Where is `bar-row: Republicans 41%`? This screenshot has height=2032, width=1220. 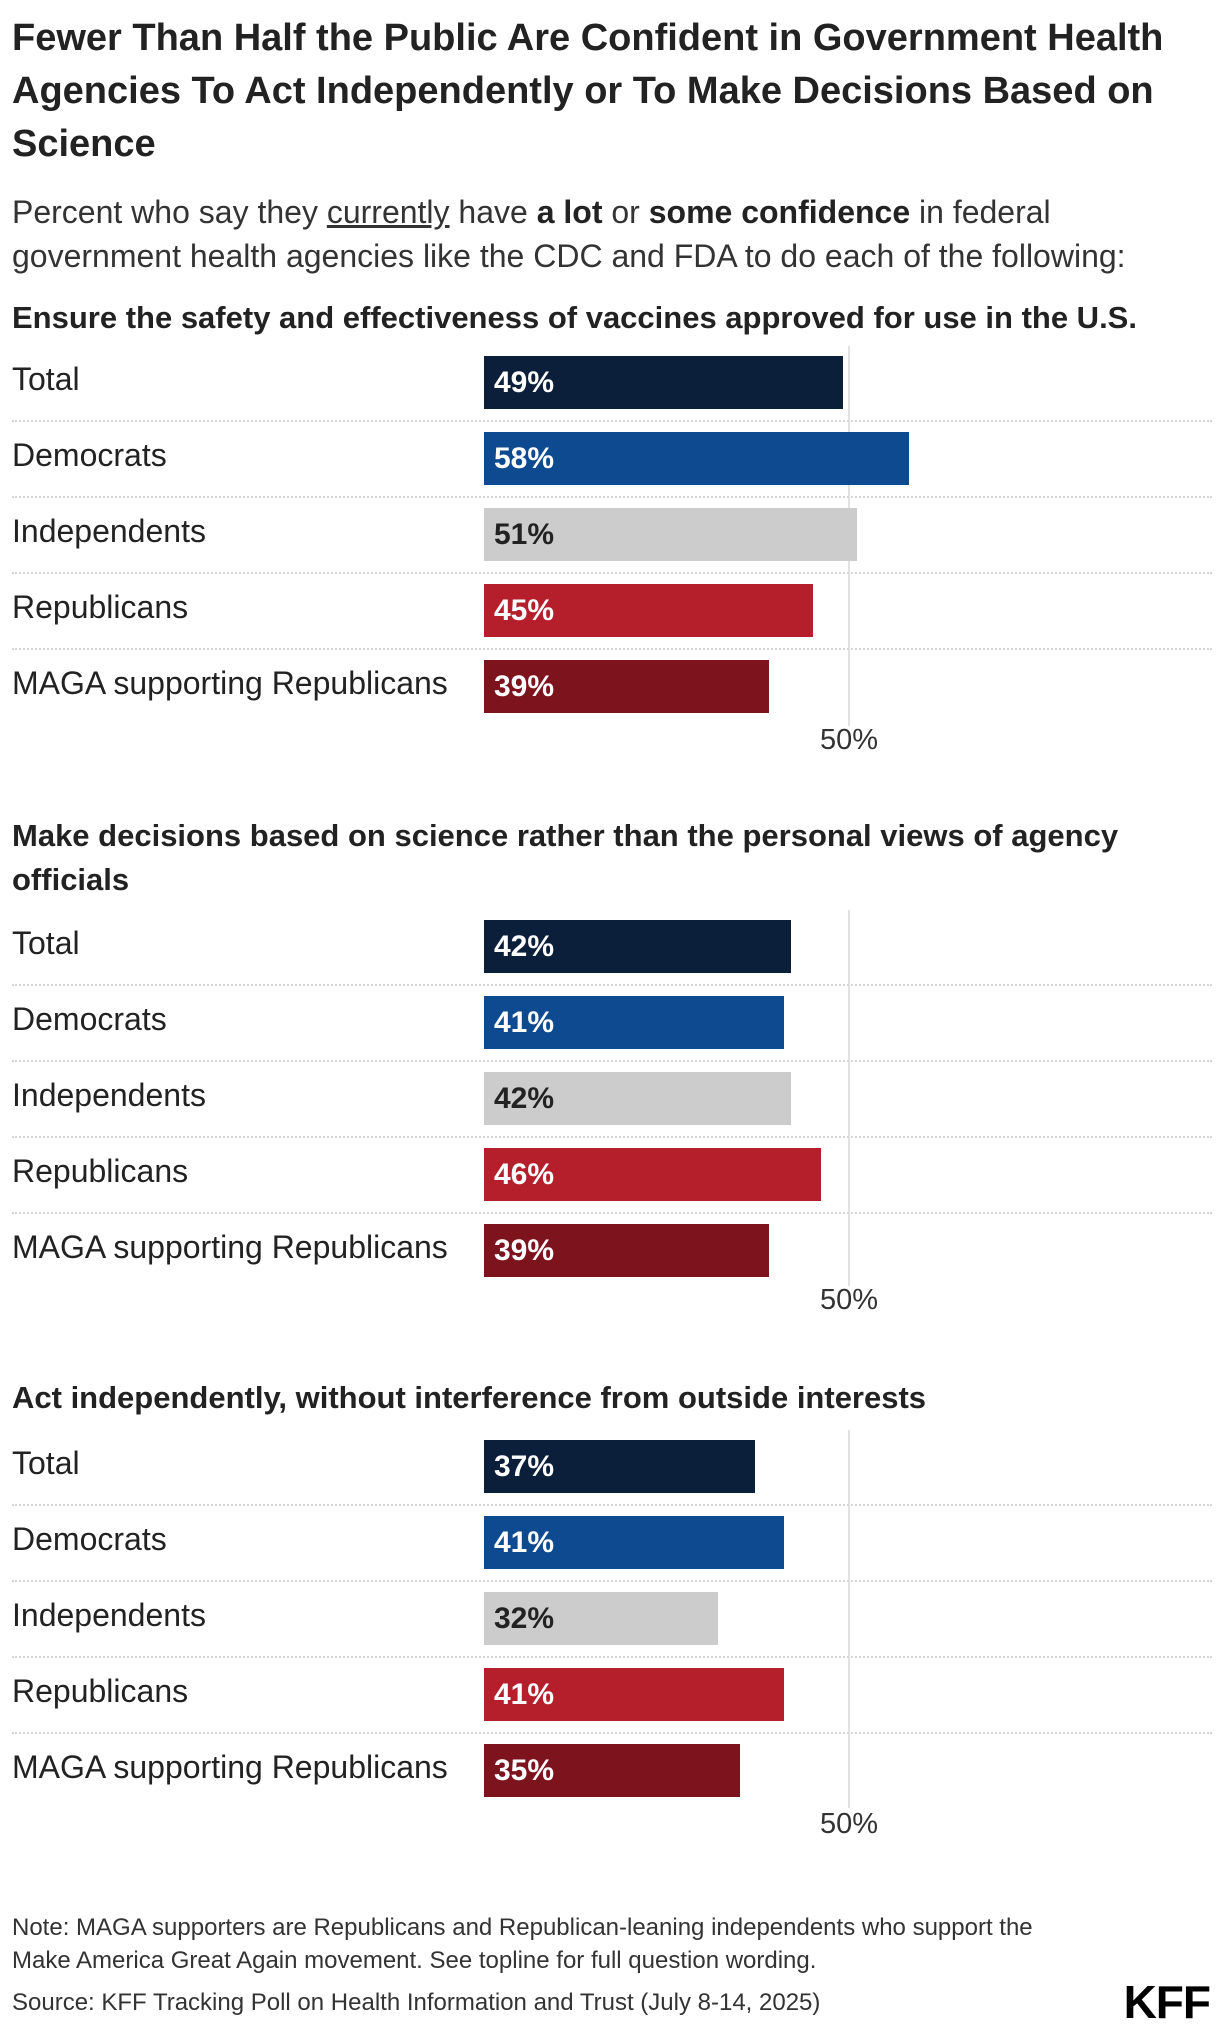 bar-row: Republicans 41% is located at coordinates (612, 1696).